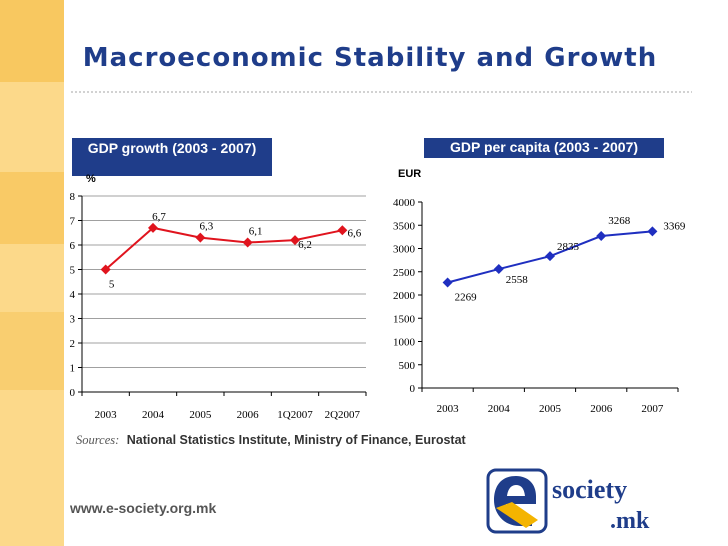 The image size is (728, 546). What do you see at coordinates (410, 174) in the screenshot?
I see `right-y-unit: EUR` at bounding box center [410, 174].